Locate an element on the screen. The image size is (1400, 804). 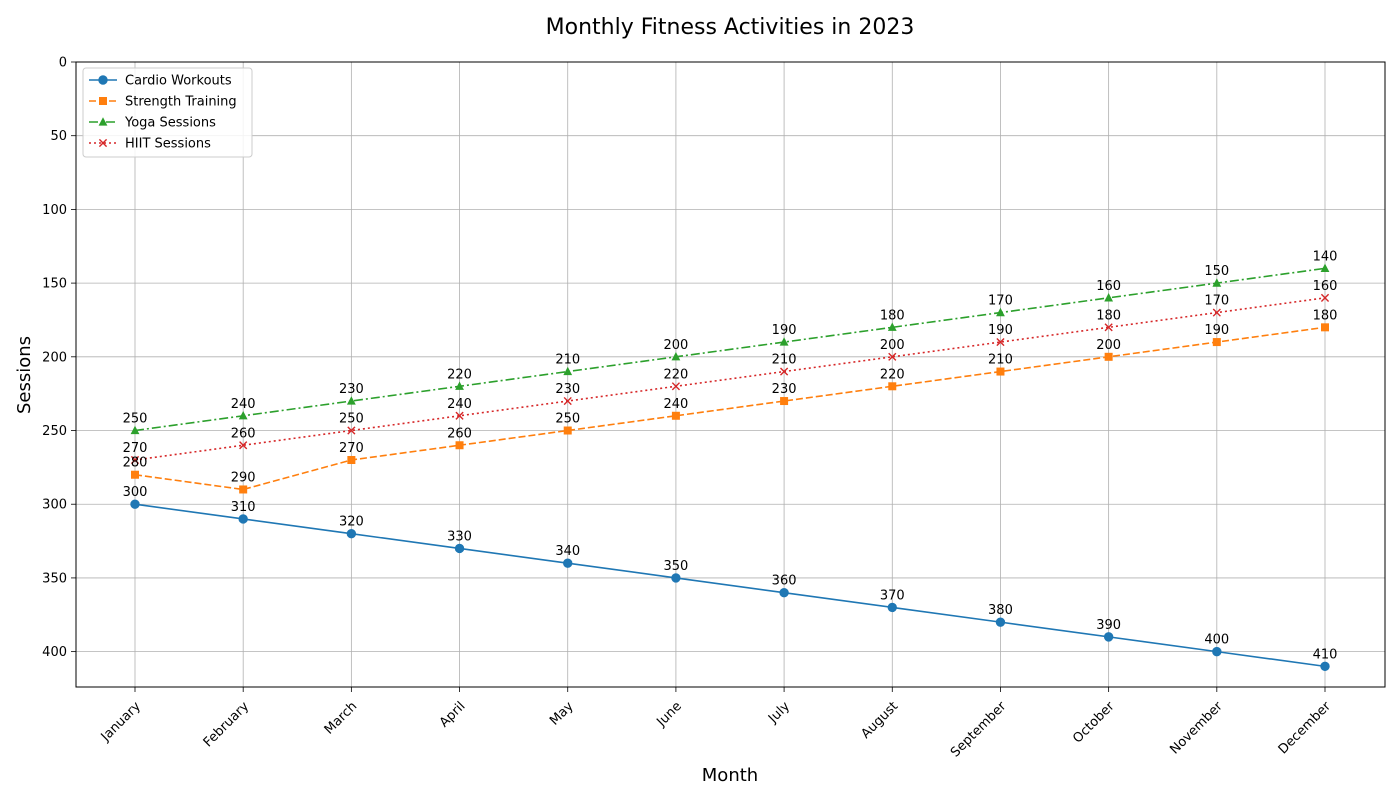
data-label: 180 is located at coordinates (1325, 315).